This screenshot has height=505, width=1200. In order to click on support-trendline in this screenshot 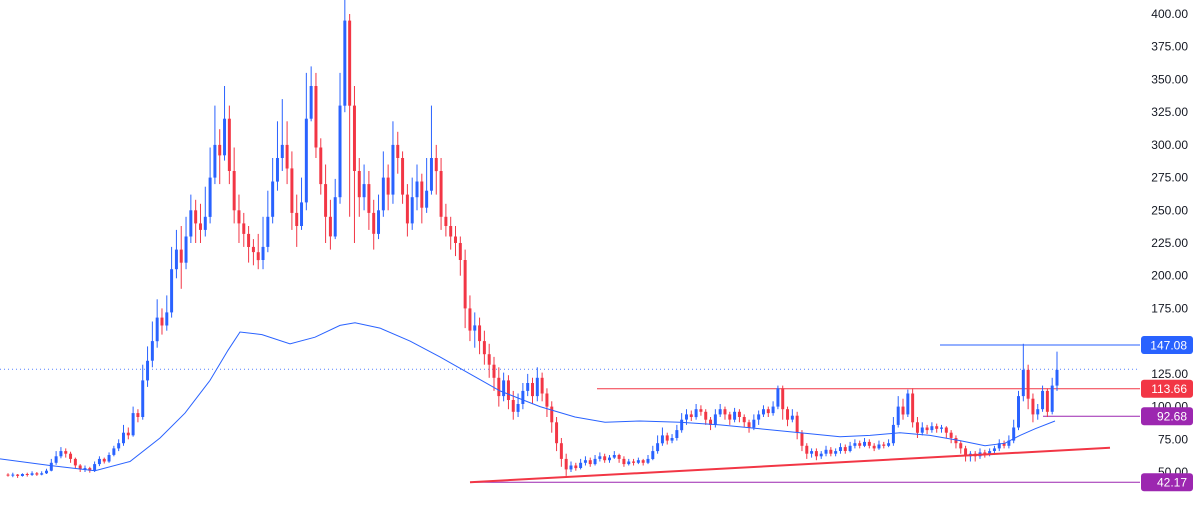, I will do `click(790, 465)`.